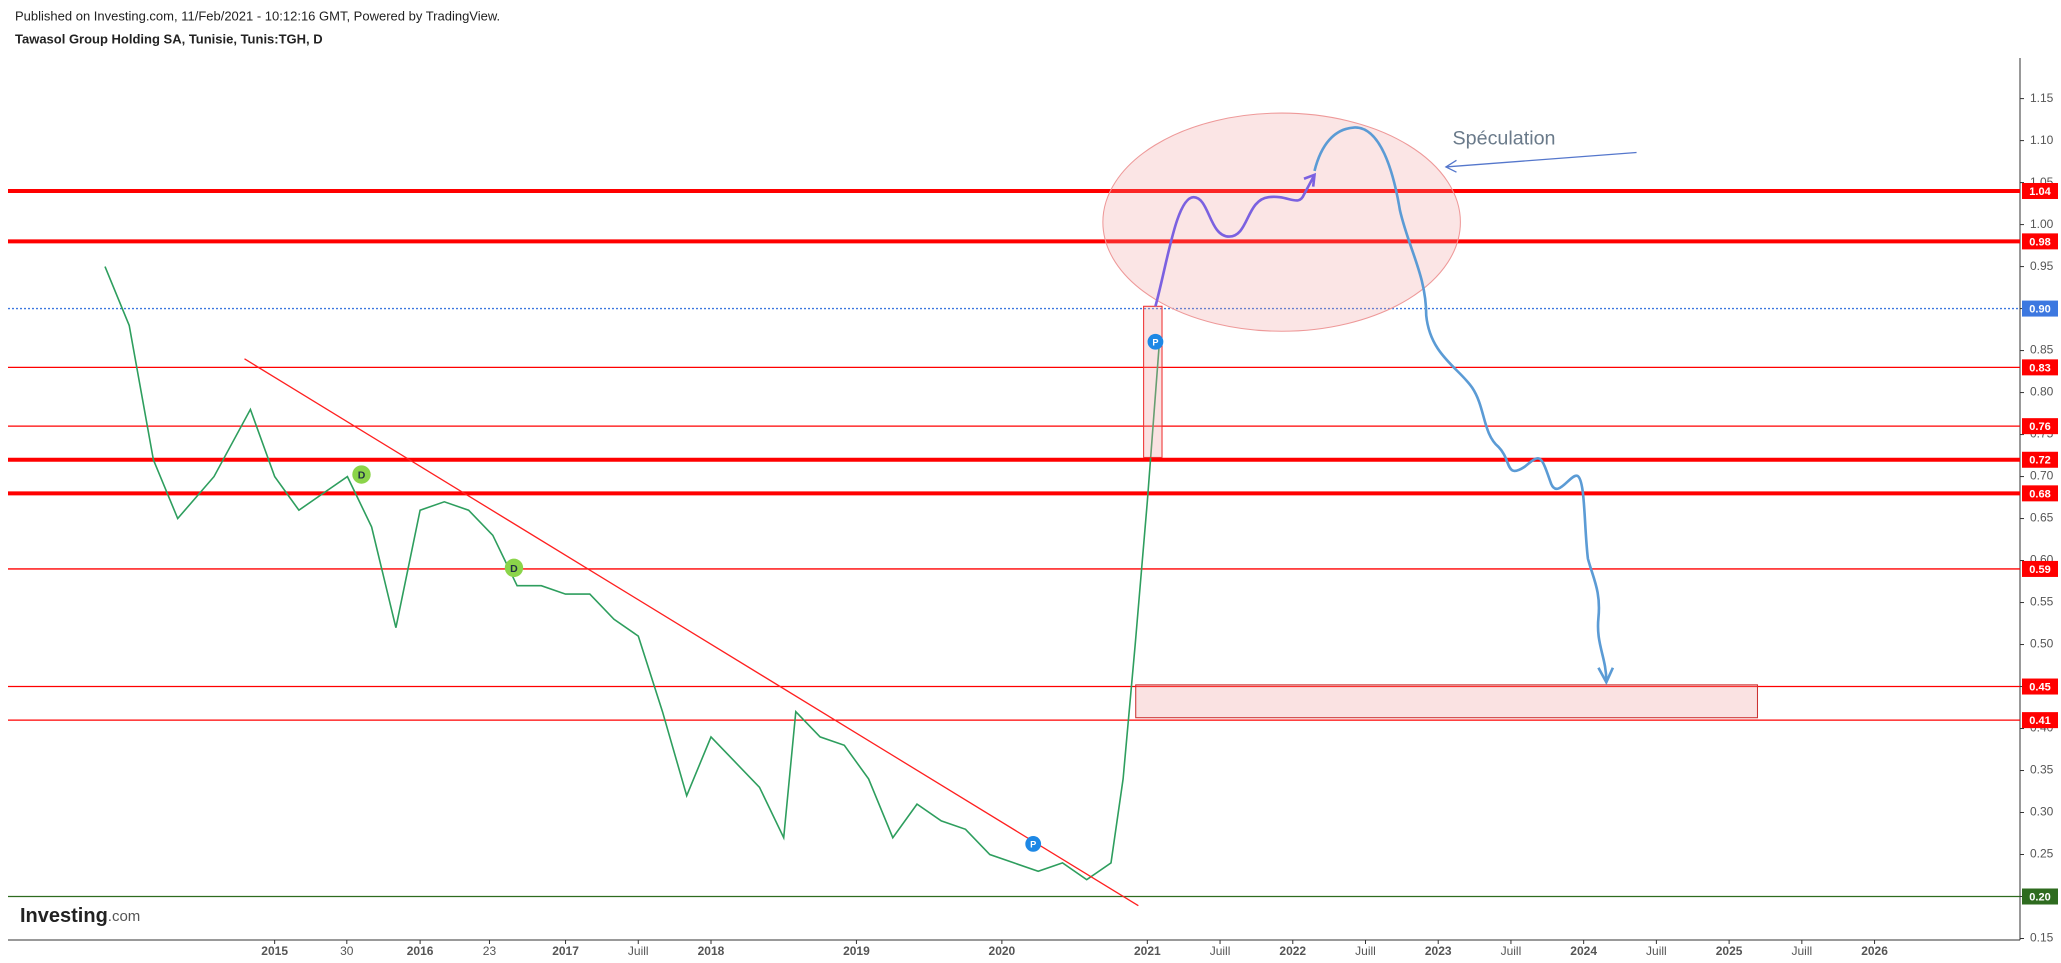 The image size is (2061, 963). Describe the element at coordinates (2042, 140) in the screenshot. I see `y-tick-label: 1.10` at that location.